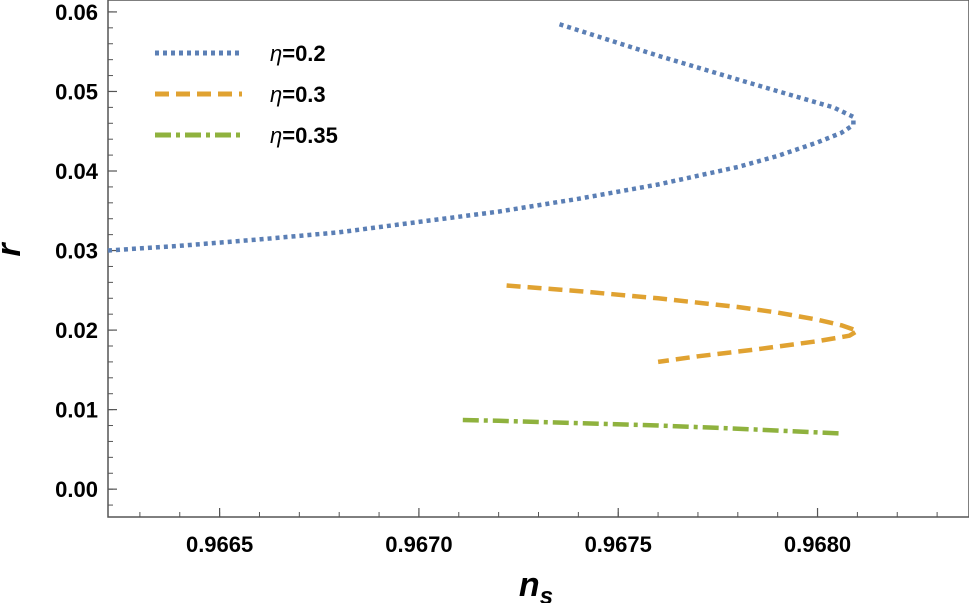 The height and width of the screenshot is (603, 969). I want to click on y-tick-label: 0.04, so click(77, 171).